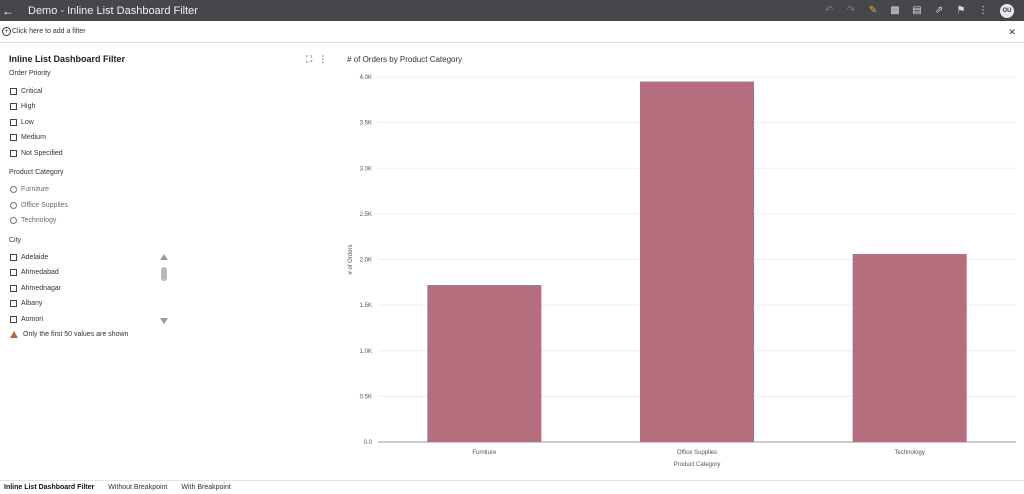 The width and height of the screenshot is (1024, 494). I want to click on header-toolbar: ↶ ↷ ✎ ▩ ▤ ⇗ ⚑ ⋮ OU, so click(921, 10).